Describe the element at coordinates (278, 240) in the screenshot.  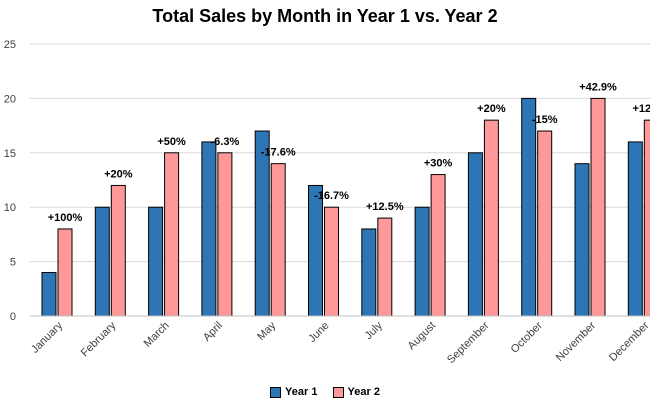
I see `bar-year-2-may` at that location.